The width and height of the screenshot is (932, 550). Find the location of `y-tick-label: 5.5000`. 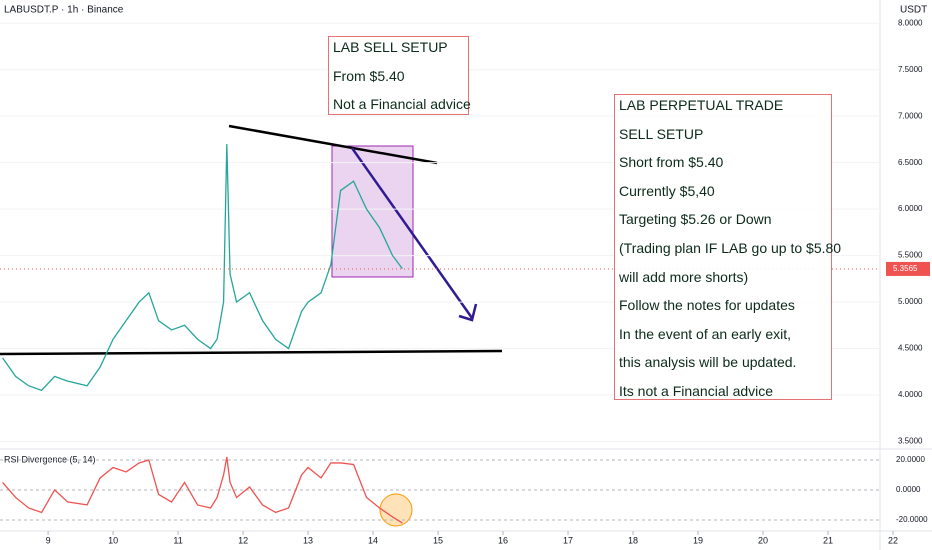

y-tick-label: 5.5000 is located at coordinates (910, 255).